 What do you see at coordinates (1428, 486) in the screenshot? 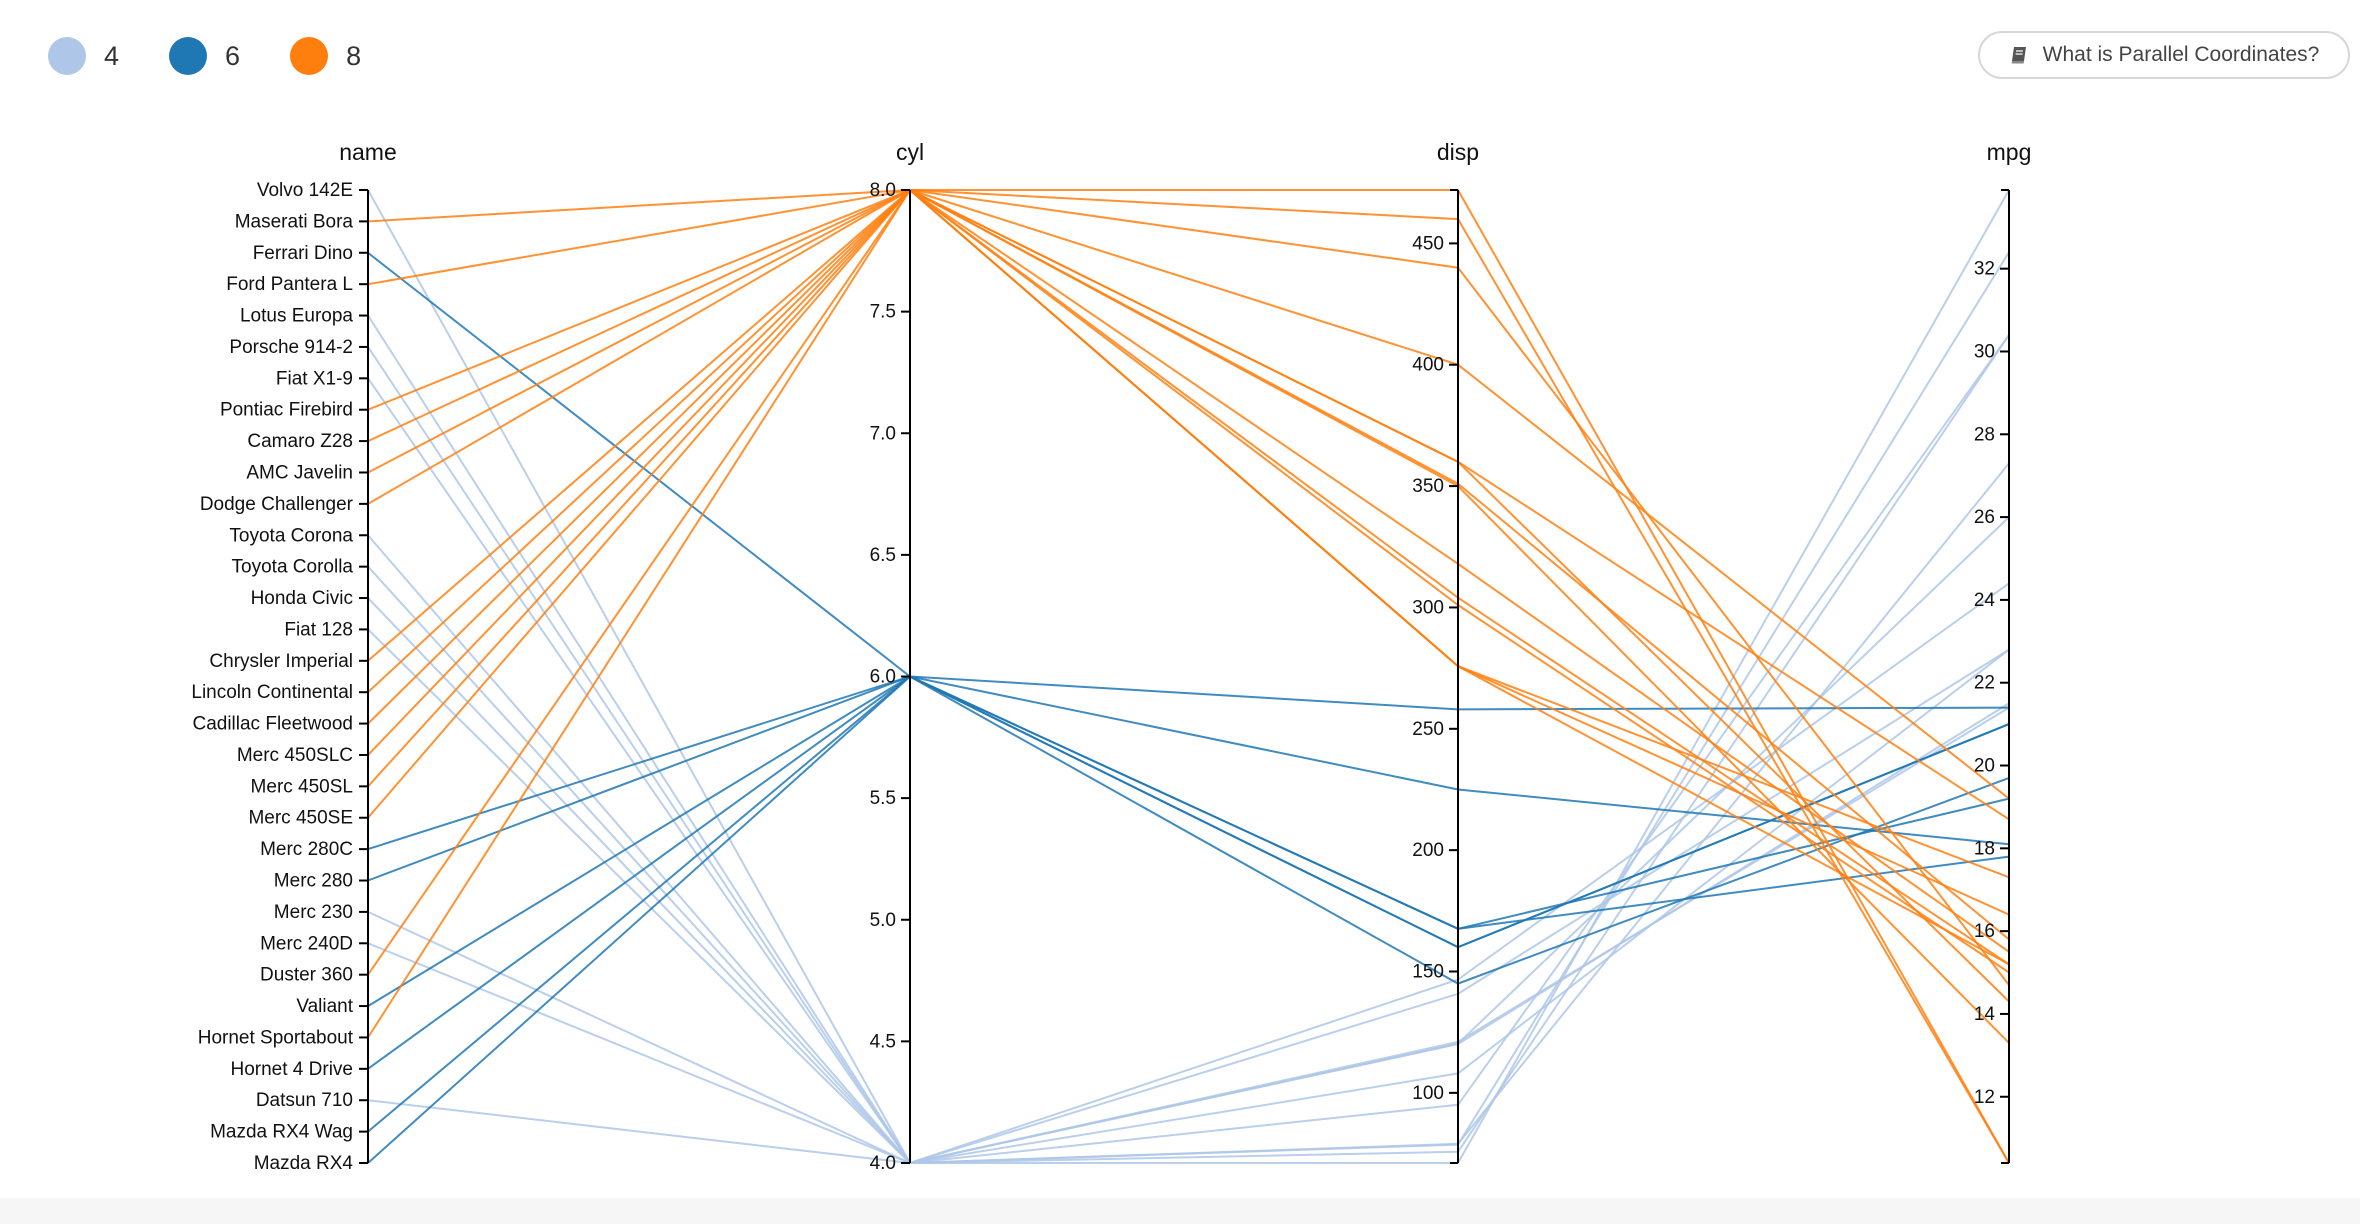
I see `tick-label: 350` at bounding box center [1428, 486].